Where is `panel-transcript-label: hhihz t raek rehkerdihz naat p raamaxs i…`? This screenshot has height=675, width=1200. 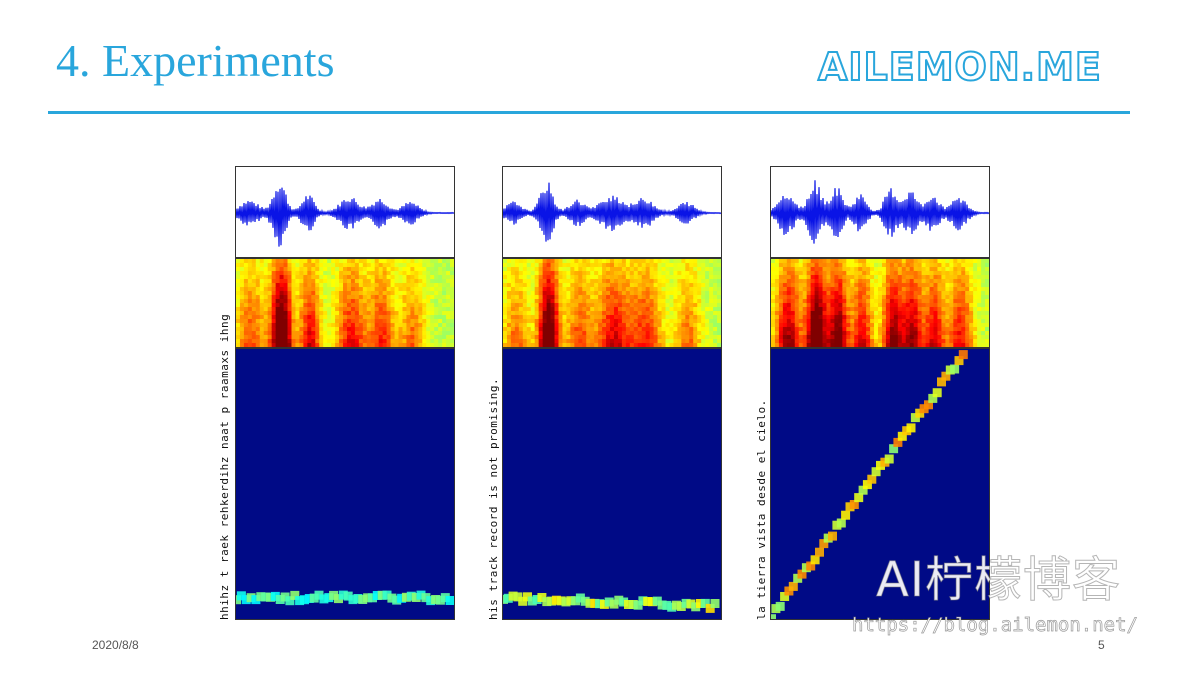
panel-transcript-label: hhihz t raek rehkerdihz naat p raamaxs i… is located at coordinates (224, 466).